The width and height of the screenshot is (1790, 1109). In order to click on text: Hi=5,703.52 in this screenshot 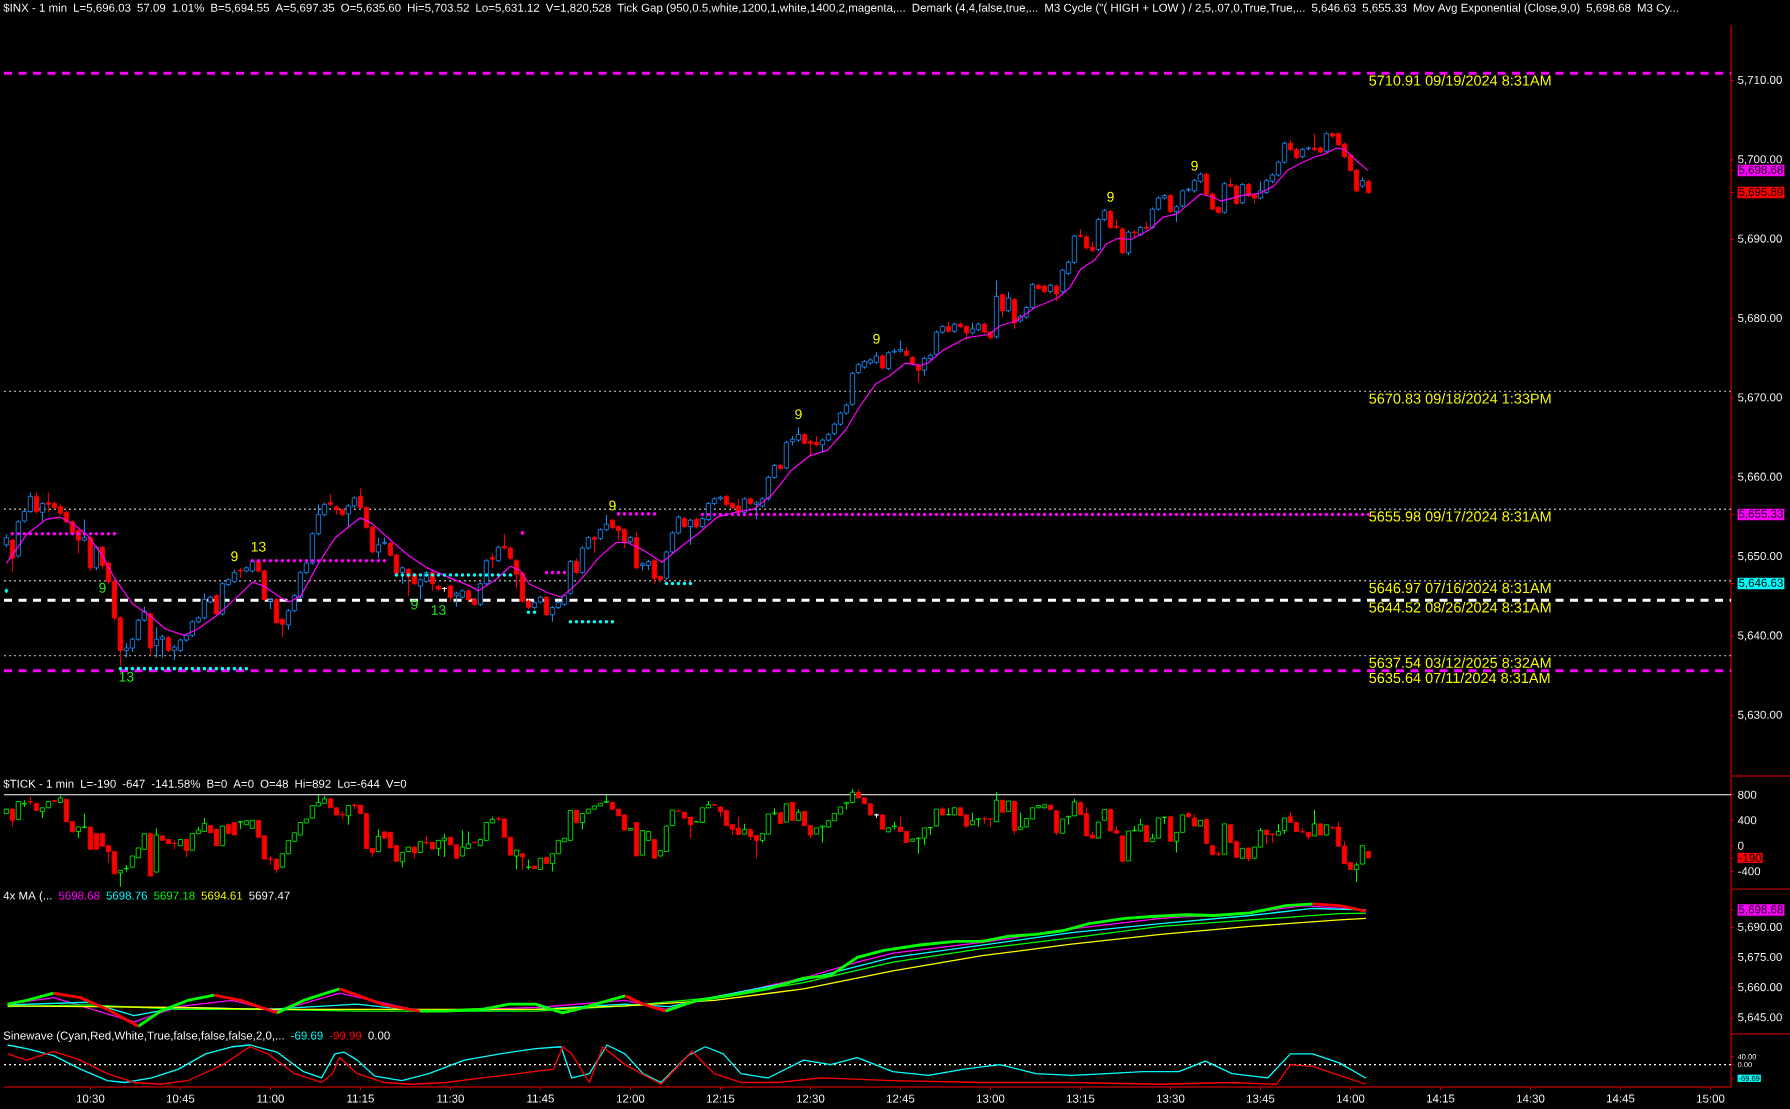, I will do `click(438, 8)`.